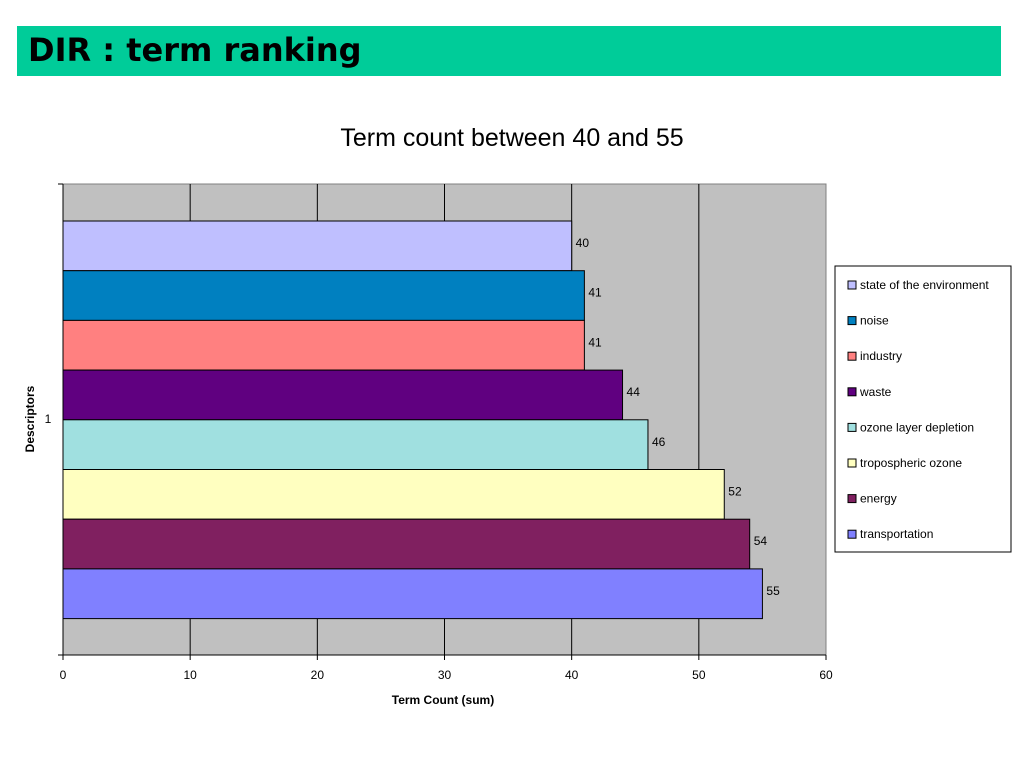  Describe the element at coordinates (634, 392) in the screenshot. I see `data-label: 44` at that location.